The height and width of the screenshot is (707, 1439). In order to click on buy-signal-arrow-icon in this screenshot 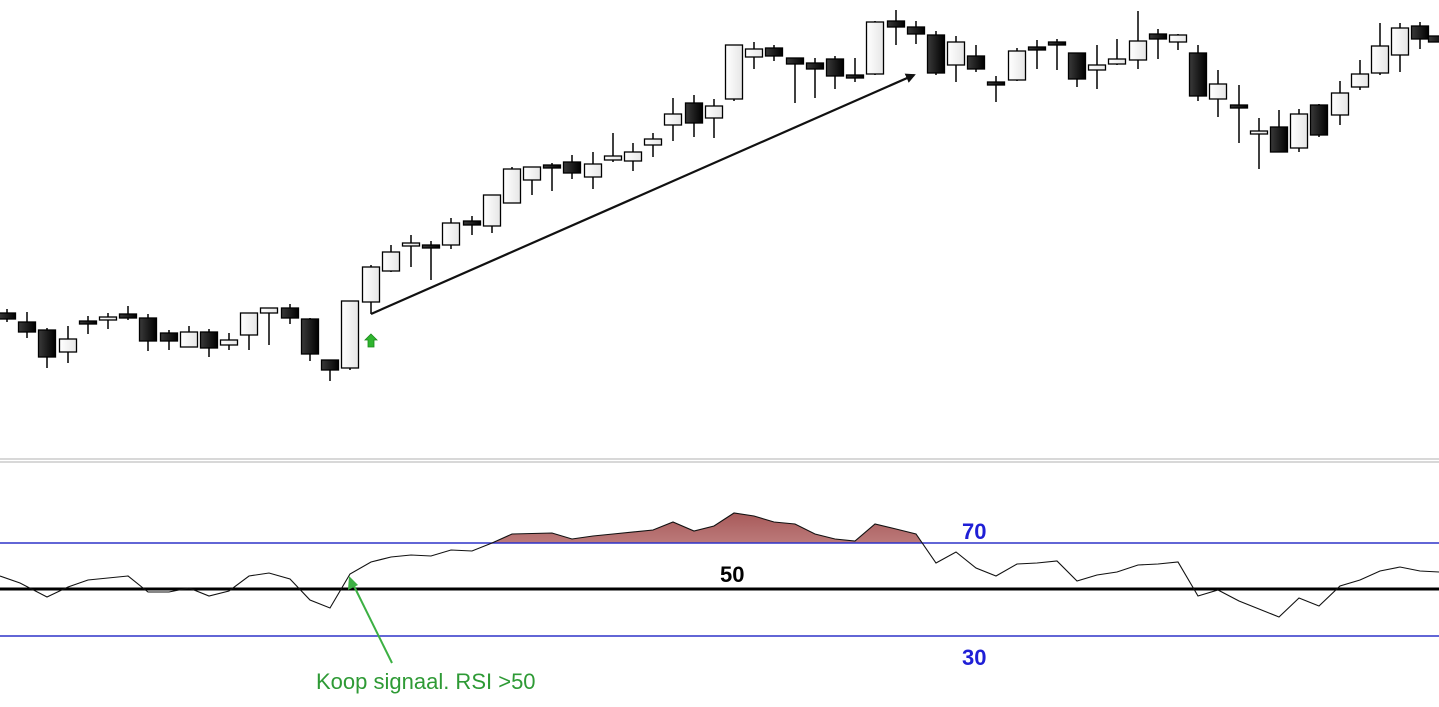, I will do `click(371, 340)`.